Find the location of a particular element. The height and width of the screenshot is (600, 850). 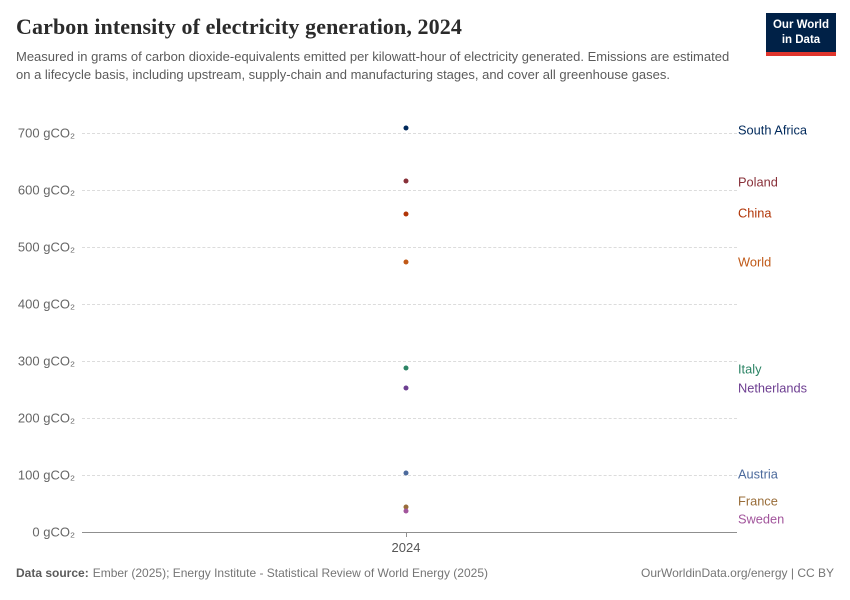

owid-logo-line2: in Data is located at coordinates (801, 39).